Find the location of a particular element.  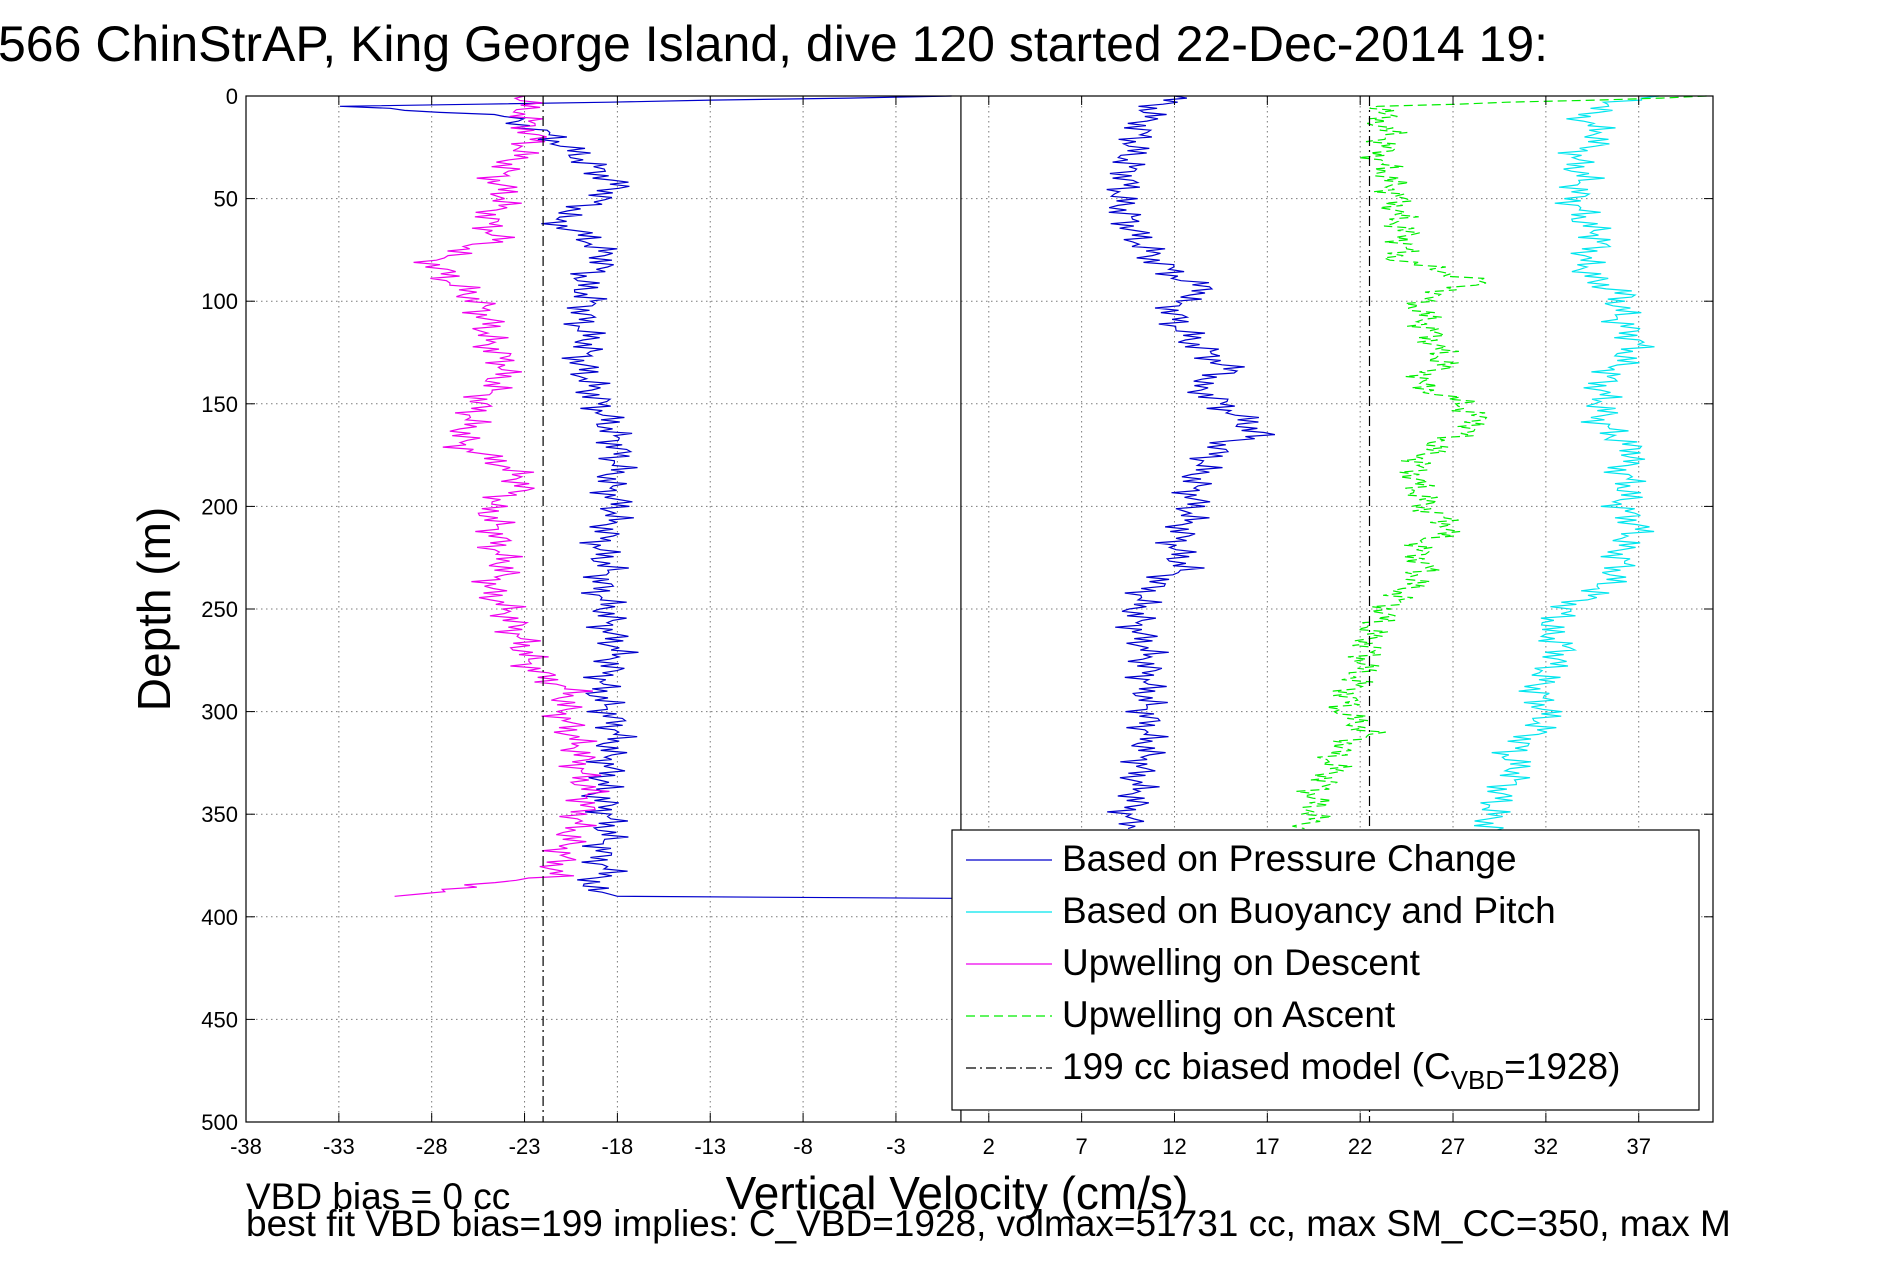

y-tick-label: 150 is located at coordinates (219, 404).